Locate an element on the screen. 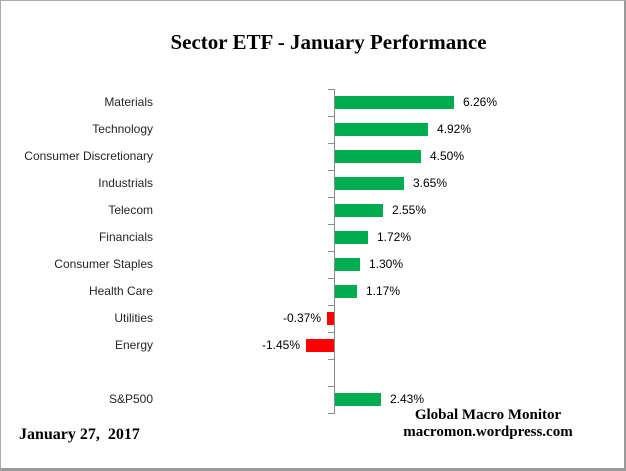 The image size is (626, 471). value-label: 2.55% is located at coordinates (409, 210).